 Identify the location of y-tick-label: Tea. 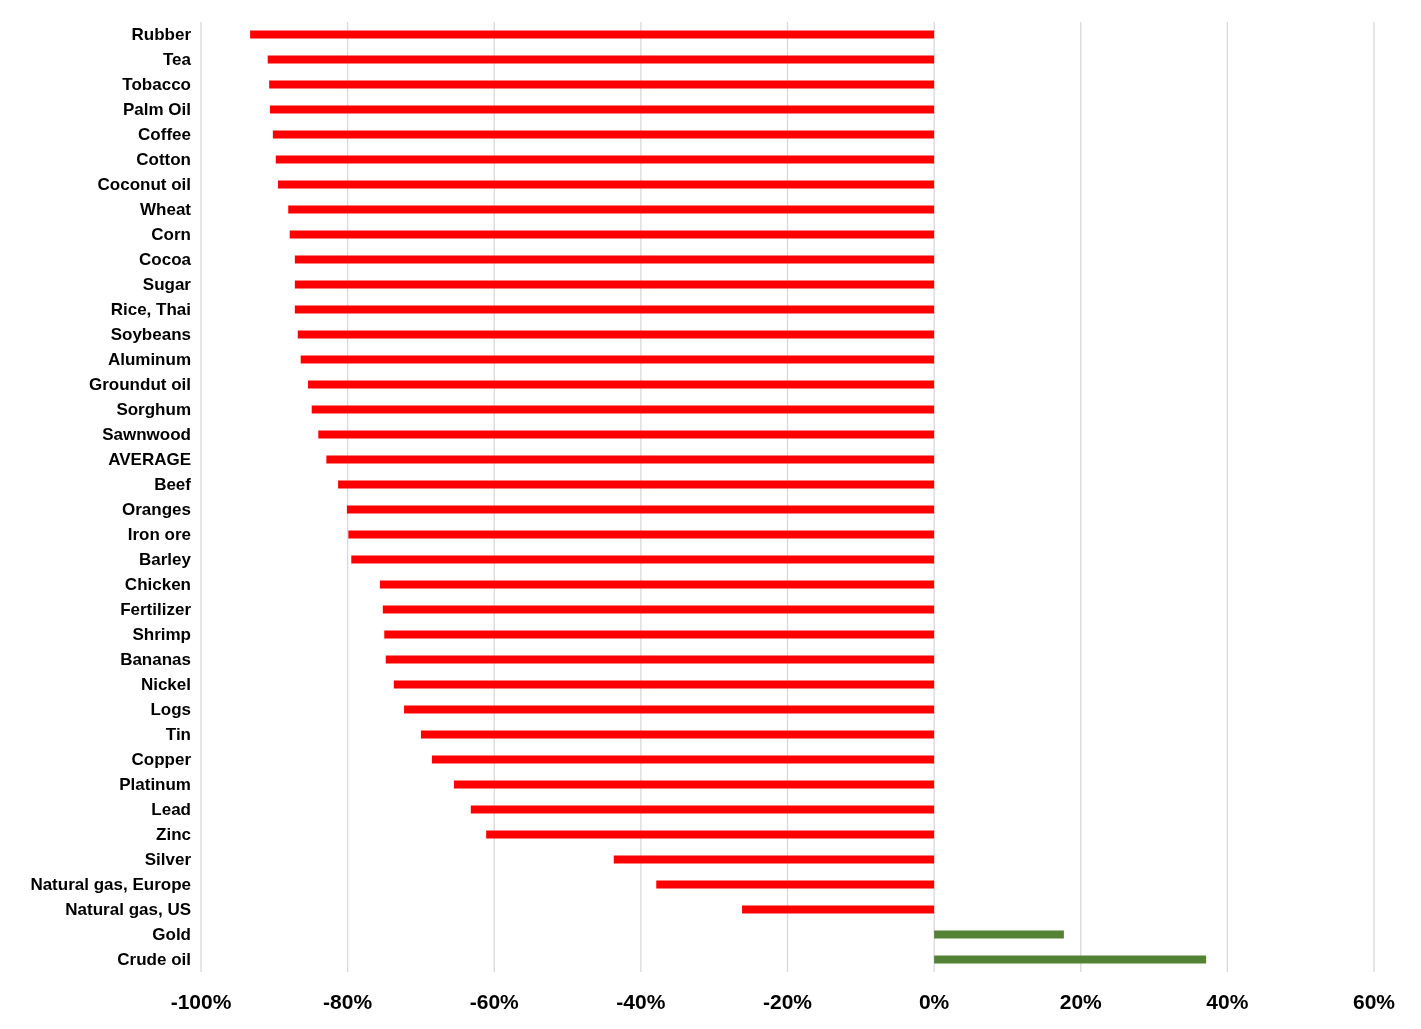
(177, 60).